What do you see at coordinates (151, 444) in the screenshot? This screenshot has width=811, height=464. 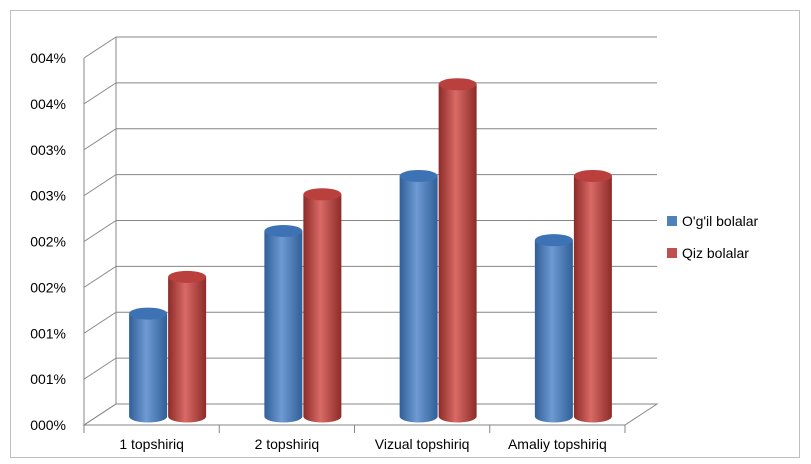 I see `x-tick-label: 1 topshiriq` at bounding box center [151, 444].